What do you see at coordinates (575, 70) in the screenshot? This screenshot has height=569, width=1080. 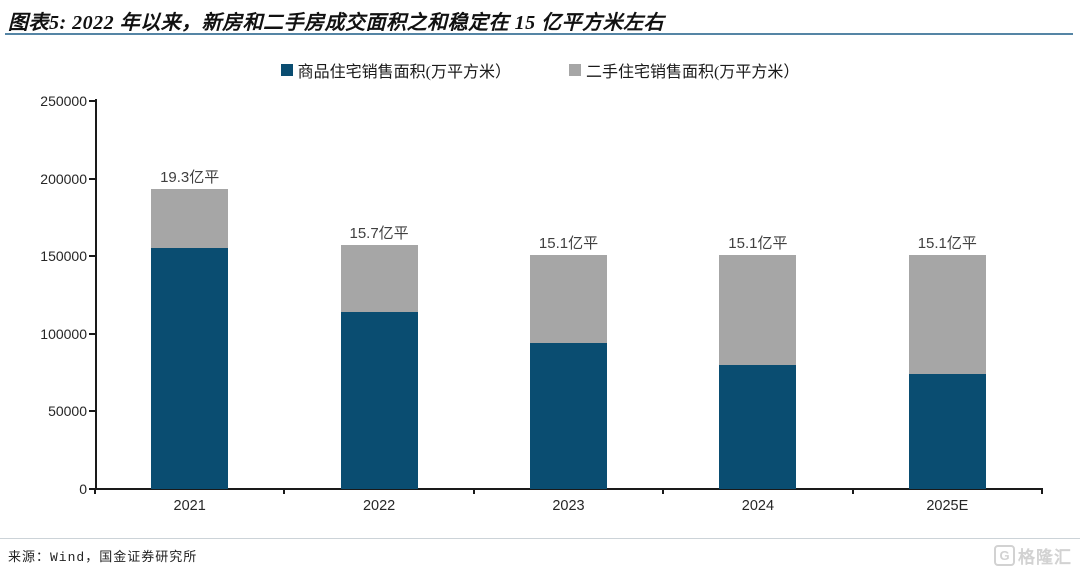 I see `legend-swatch-second-hand-icon` at bounding box center [575, 70].